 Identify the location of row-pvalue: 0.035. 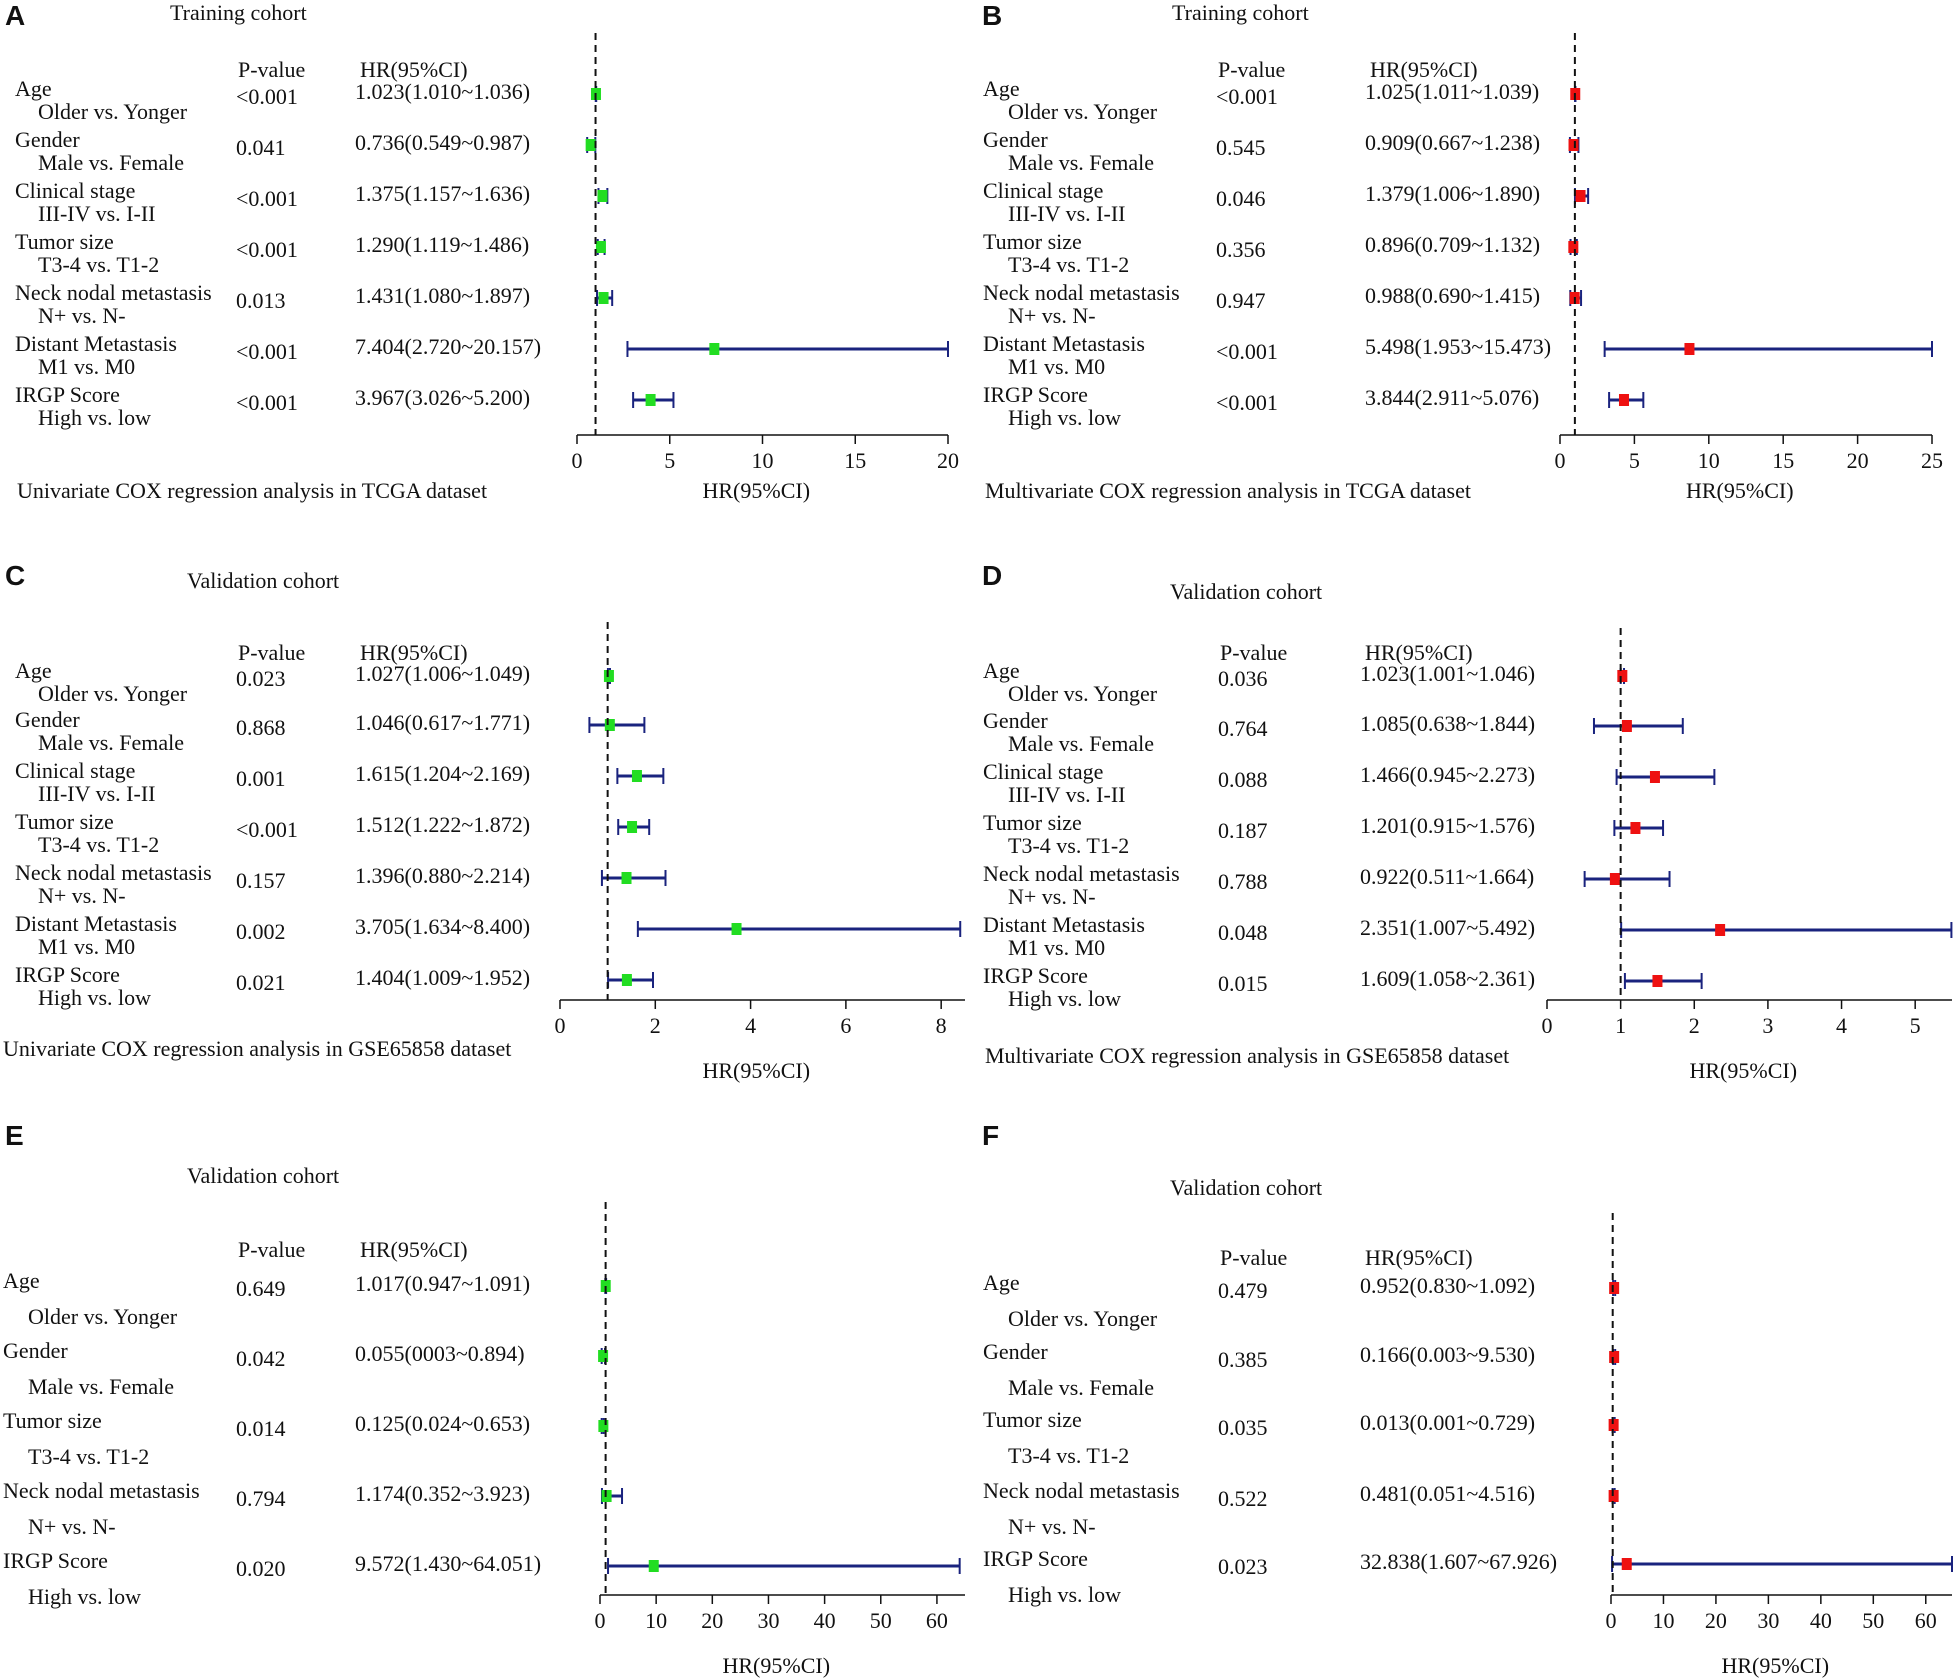
(1243, 1427).